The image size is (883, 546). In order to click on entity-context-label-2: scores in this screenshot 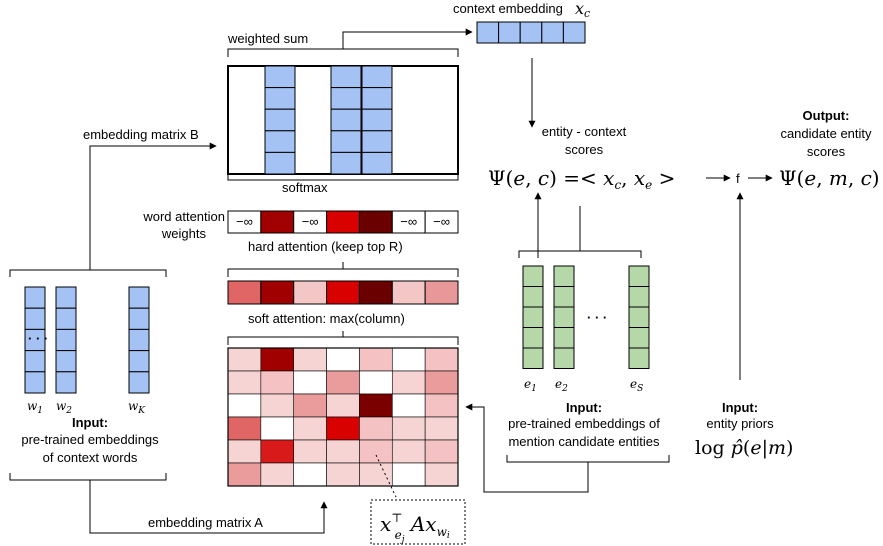, I will do `click(584, 149)`.